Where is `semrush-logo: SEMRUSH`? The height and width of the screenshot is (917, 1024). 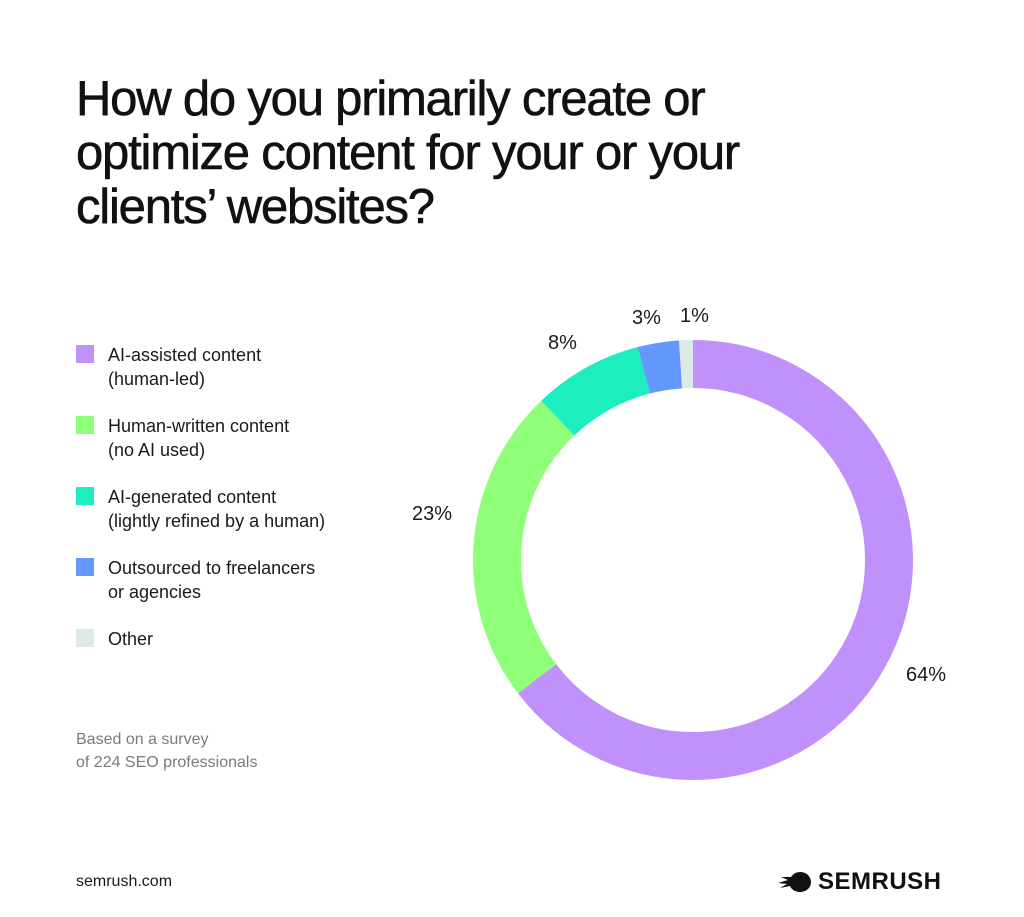
semrush-logo: SEMRUSH is located at coordinates (860, 882).